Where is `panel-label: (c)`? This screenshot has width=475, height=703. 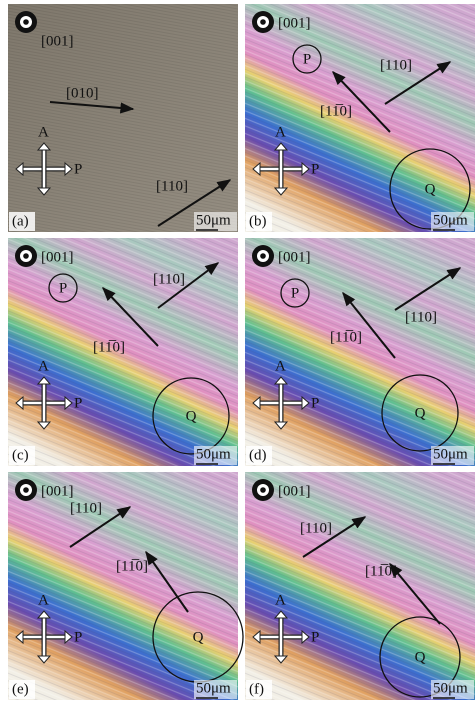 panel-label: (c) is located at coordinates (20, 455).